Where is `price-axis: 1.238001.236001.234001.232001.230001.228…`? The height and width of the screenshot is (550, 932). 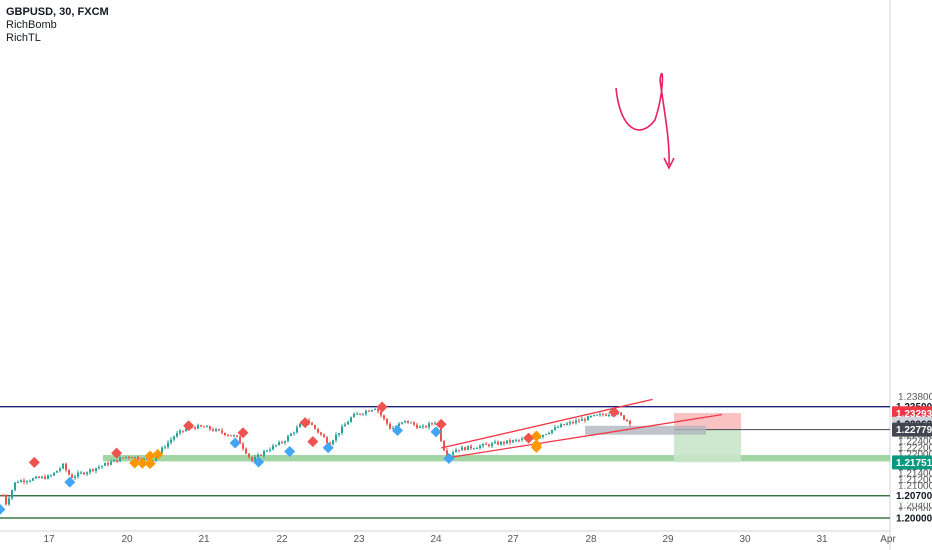
price-axis: 1.238001.236001.234001.232001.230001.228… is located at coordinates (912, 458).